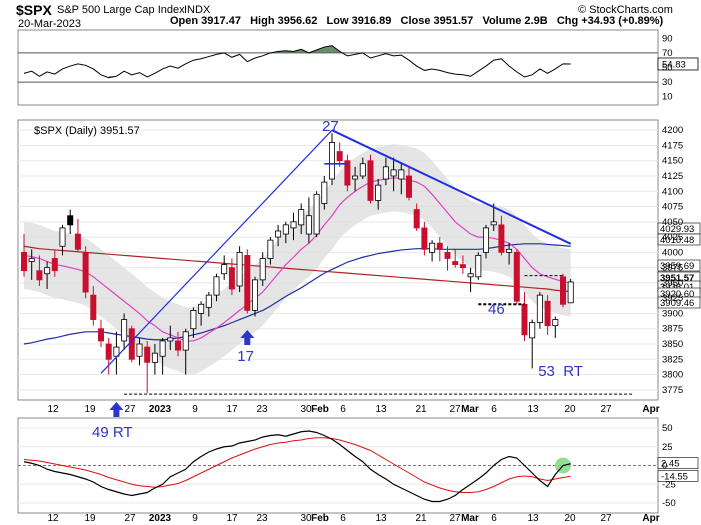 The width and height of the screenshot is (701, 525). I want to click on x-axis-label: Mar, so click(470, 518).